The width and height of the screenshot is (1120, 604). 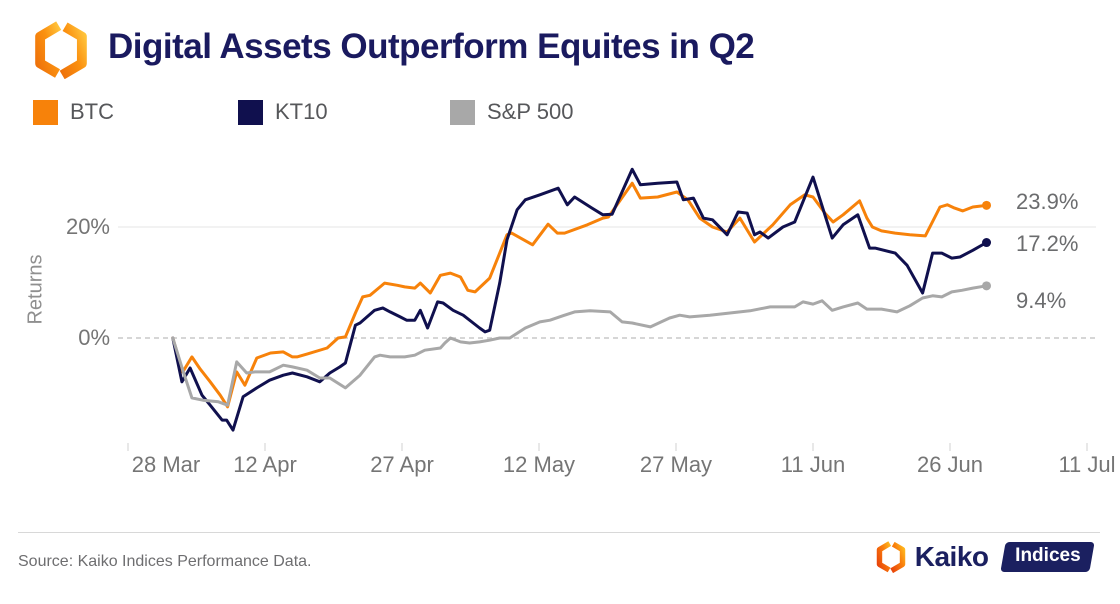 I want to click on x-tick-label-12 May: 12 May, so click(x=539, y=464).